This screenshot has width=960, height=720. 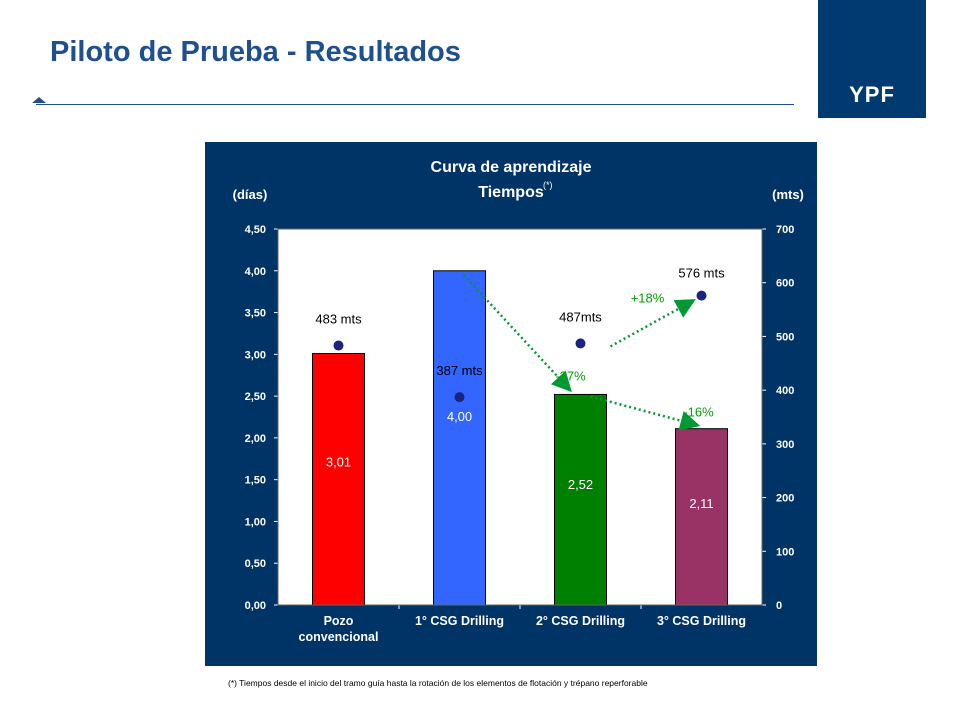 I want to click on y-tick-label: 4,50, so click(x=255, y=230).